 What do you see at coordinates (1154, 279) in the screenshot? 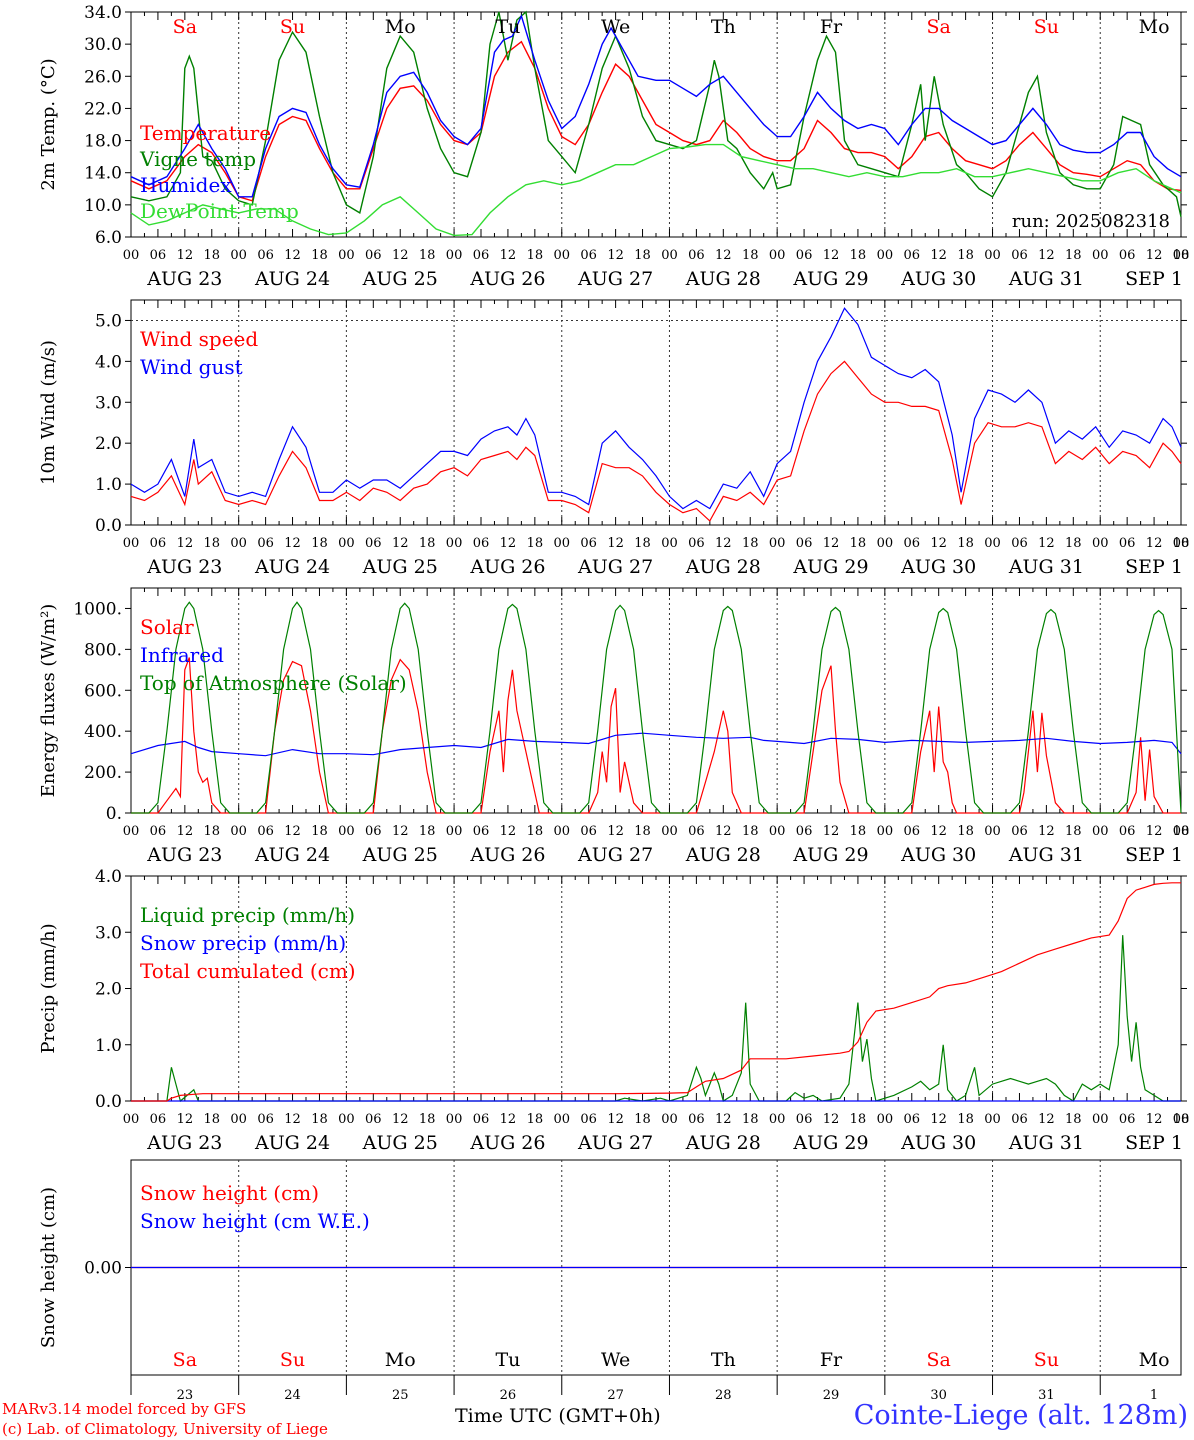
I see `date-label: SEP 1` at bounding box center [1154, 279].